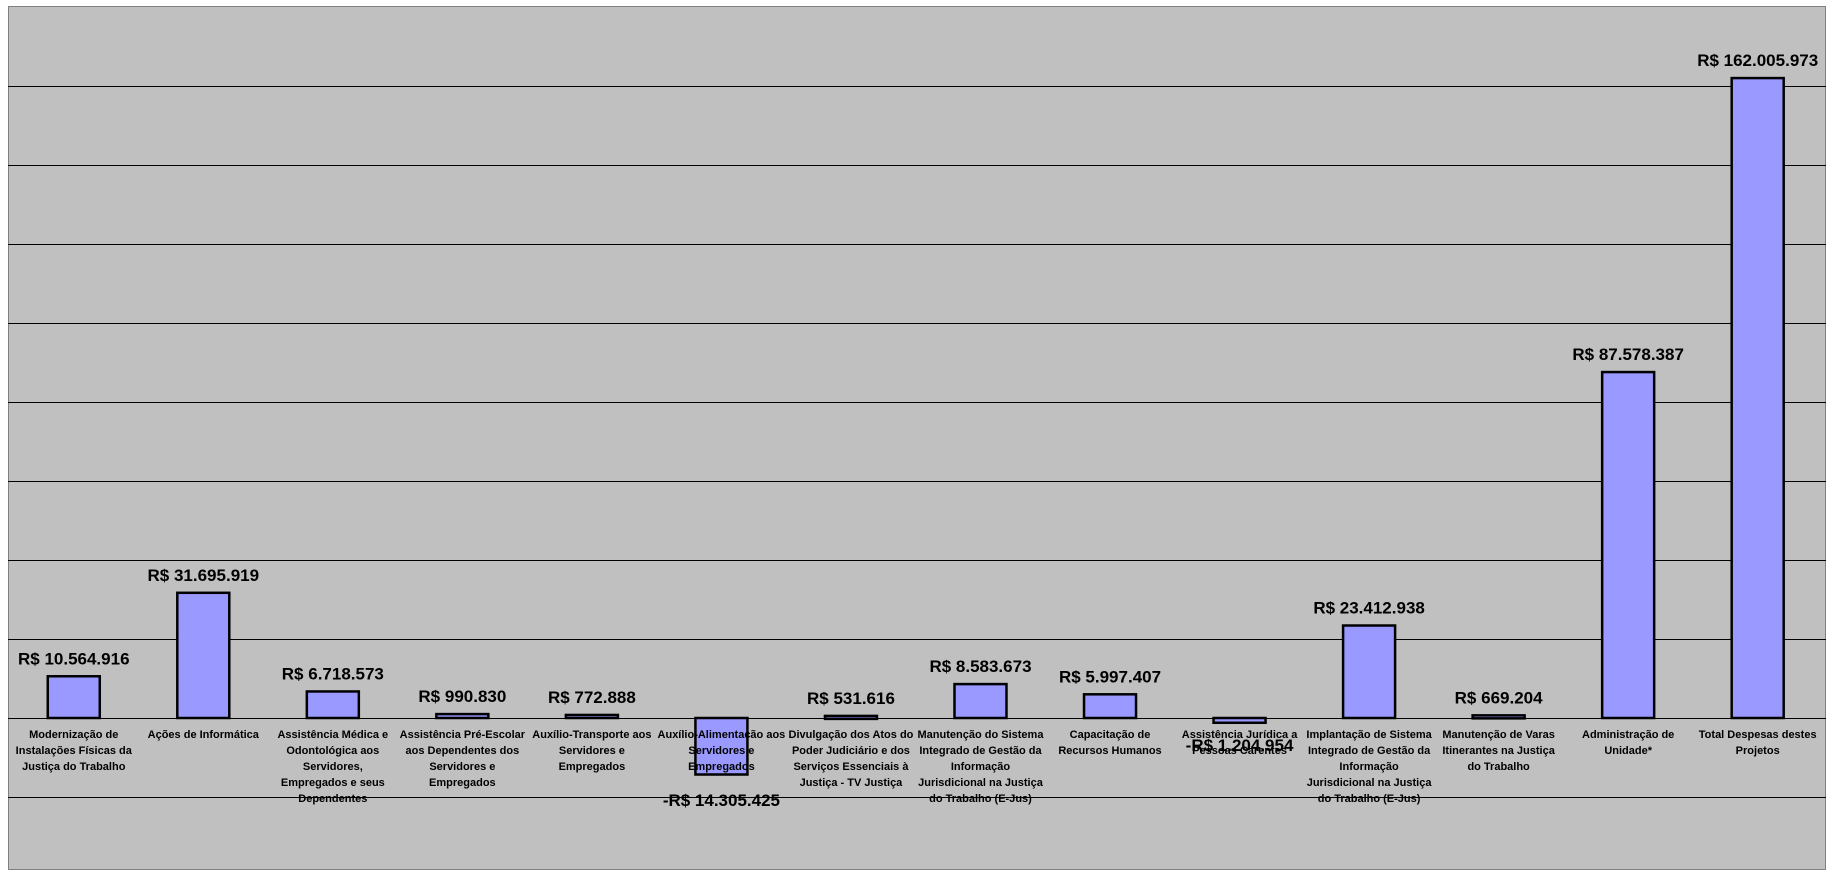 This screenshot has height=873, width=1827. I want to click on data-label: R$ 23.412.938, so click(1369, 608).